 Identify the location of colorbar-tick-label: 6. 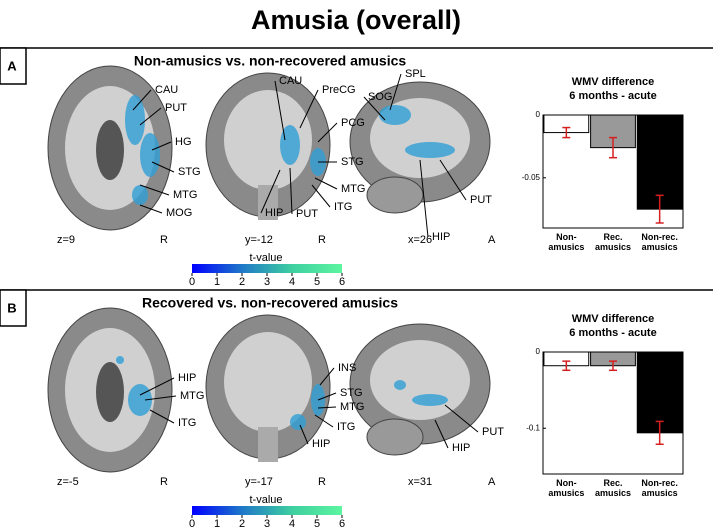
(342, 282).